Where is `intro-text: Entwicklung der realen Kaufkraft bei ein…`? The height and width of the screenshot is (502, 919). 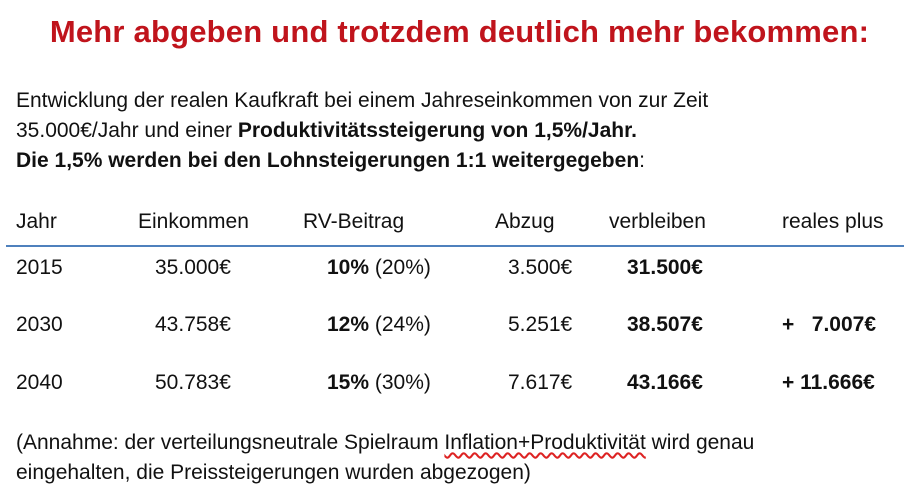 intro-text: Entwicklung der realen Kaufkraft bei ein… is located at coordinates (362, 131).